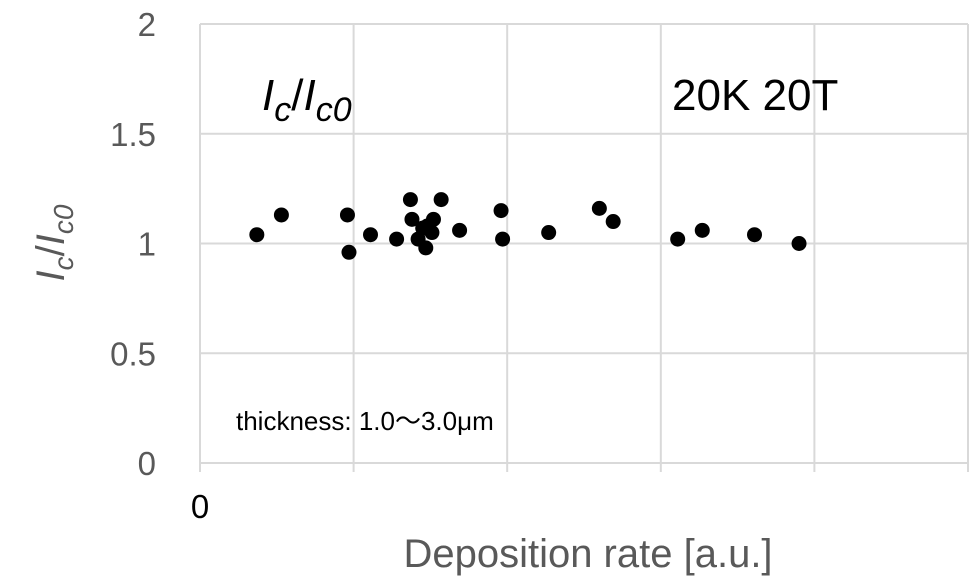 The height and width of the screenshot is (580, 979). What do you see at coordinates (307, 100) in the screenshot?
I see `ratio-annotation: Ic/Ic0` at bounding box center [307, 100].